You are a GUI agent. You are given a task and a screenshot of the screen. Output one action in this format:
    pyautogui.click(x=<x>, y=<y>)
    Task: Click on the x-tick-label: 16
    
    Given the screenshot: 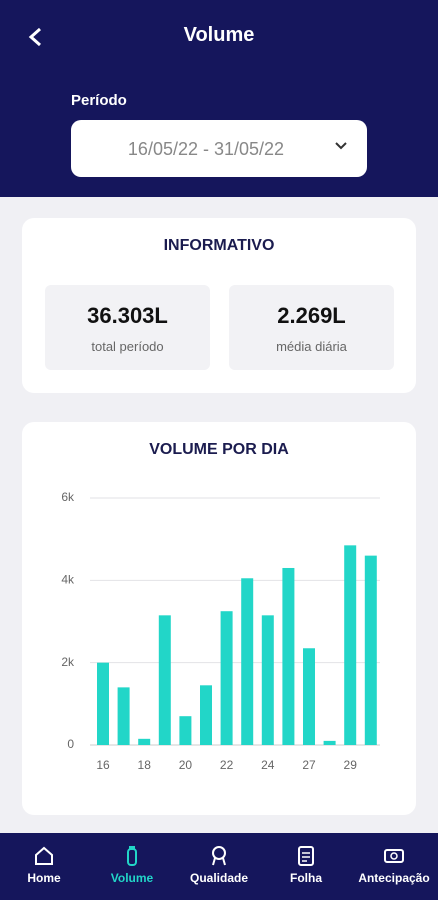 What is the action you would take?
    pyautogui.click(x=103, y=765)
    